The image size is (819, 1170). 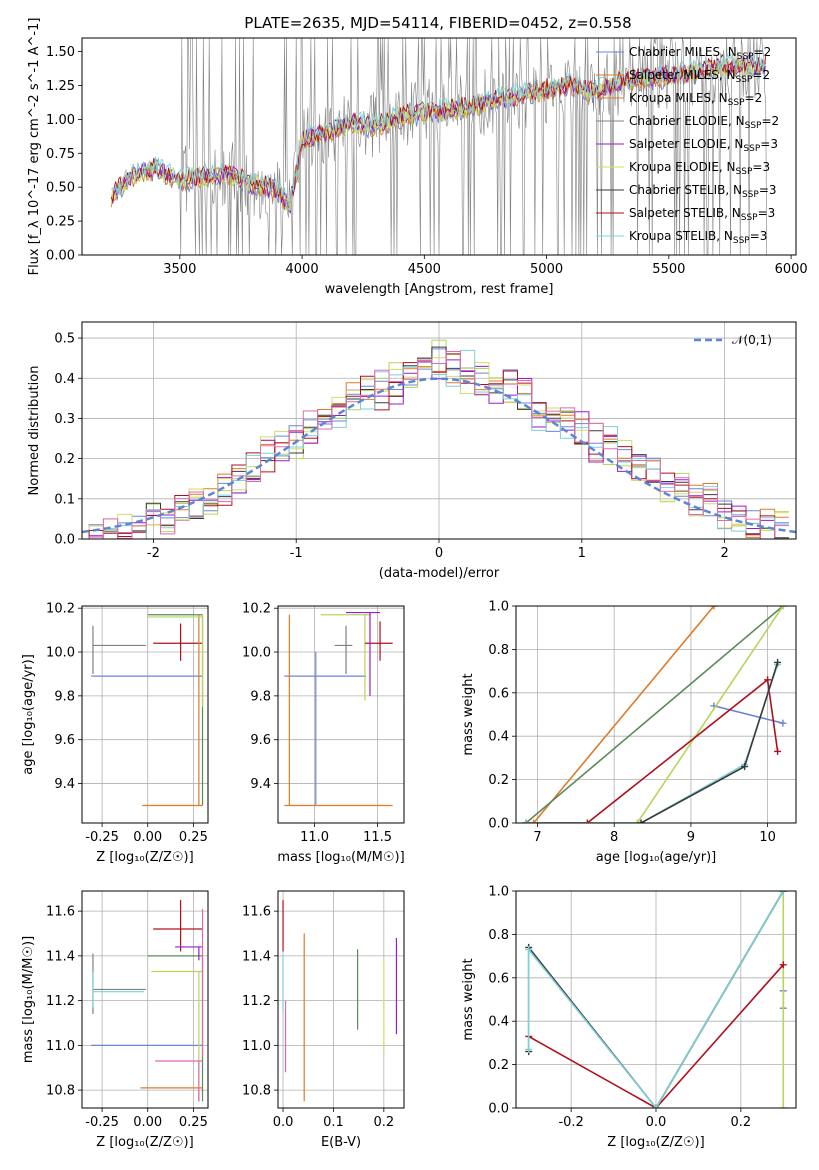 What do you see at coordinates (439, 553) in the screenshot?
I see `x-tick-label: 0` at bounding box center [439, 553].